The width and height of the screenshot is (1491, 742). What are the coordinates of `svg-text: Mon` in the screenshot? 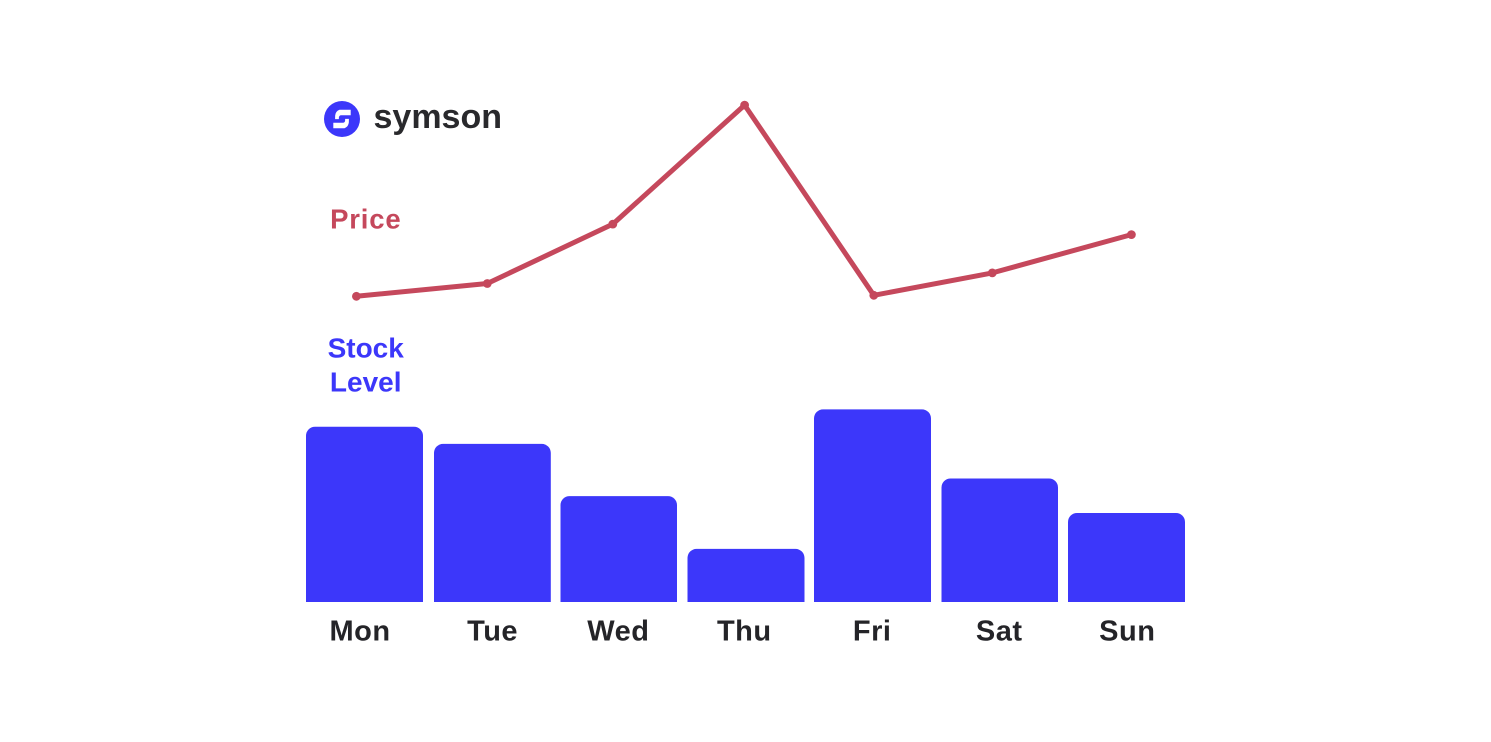 It's located at (359, 632).